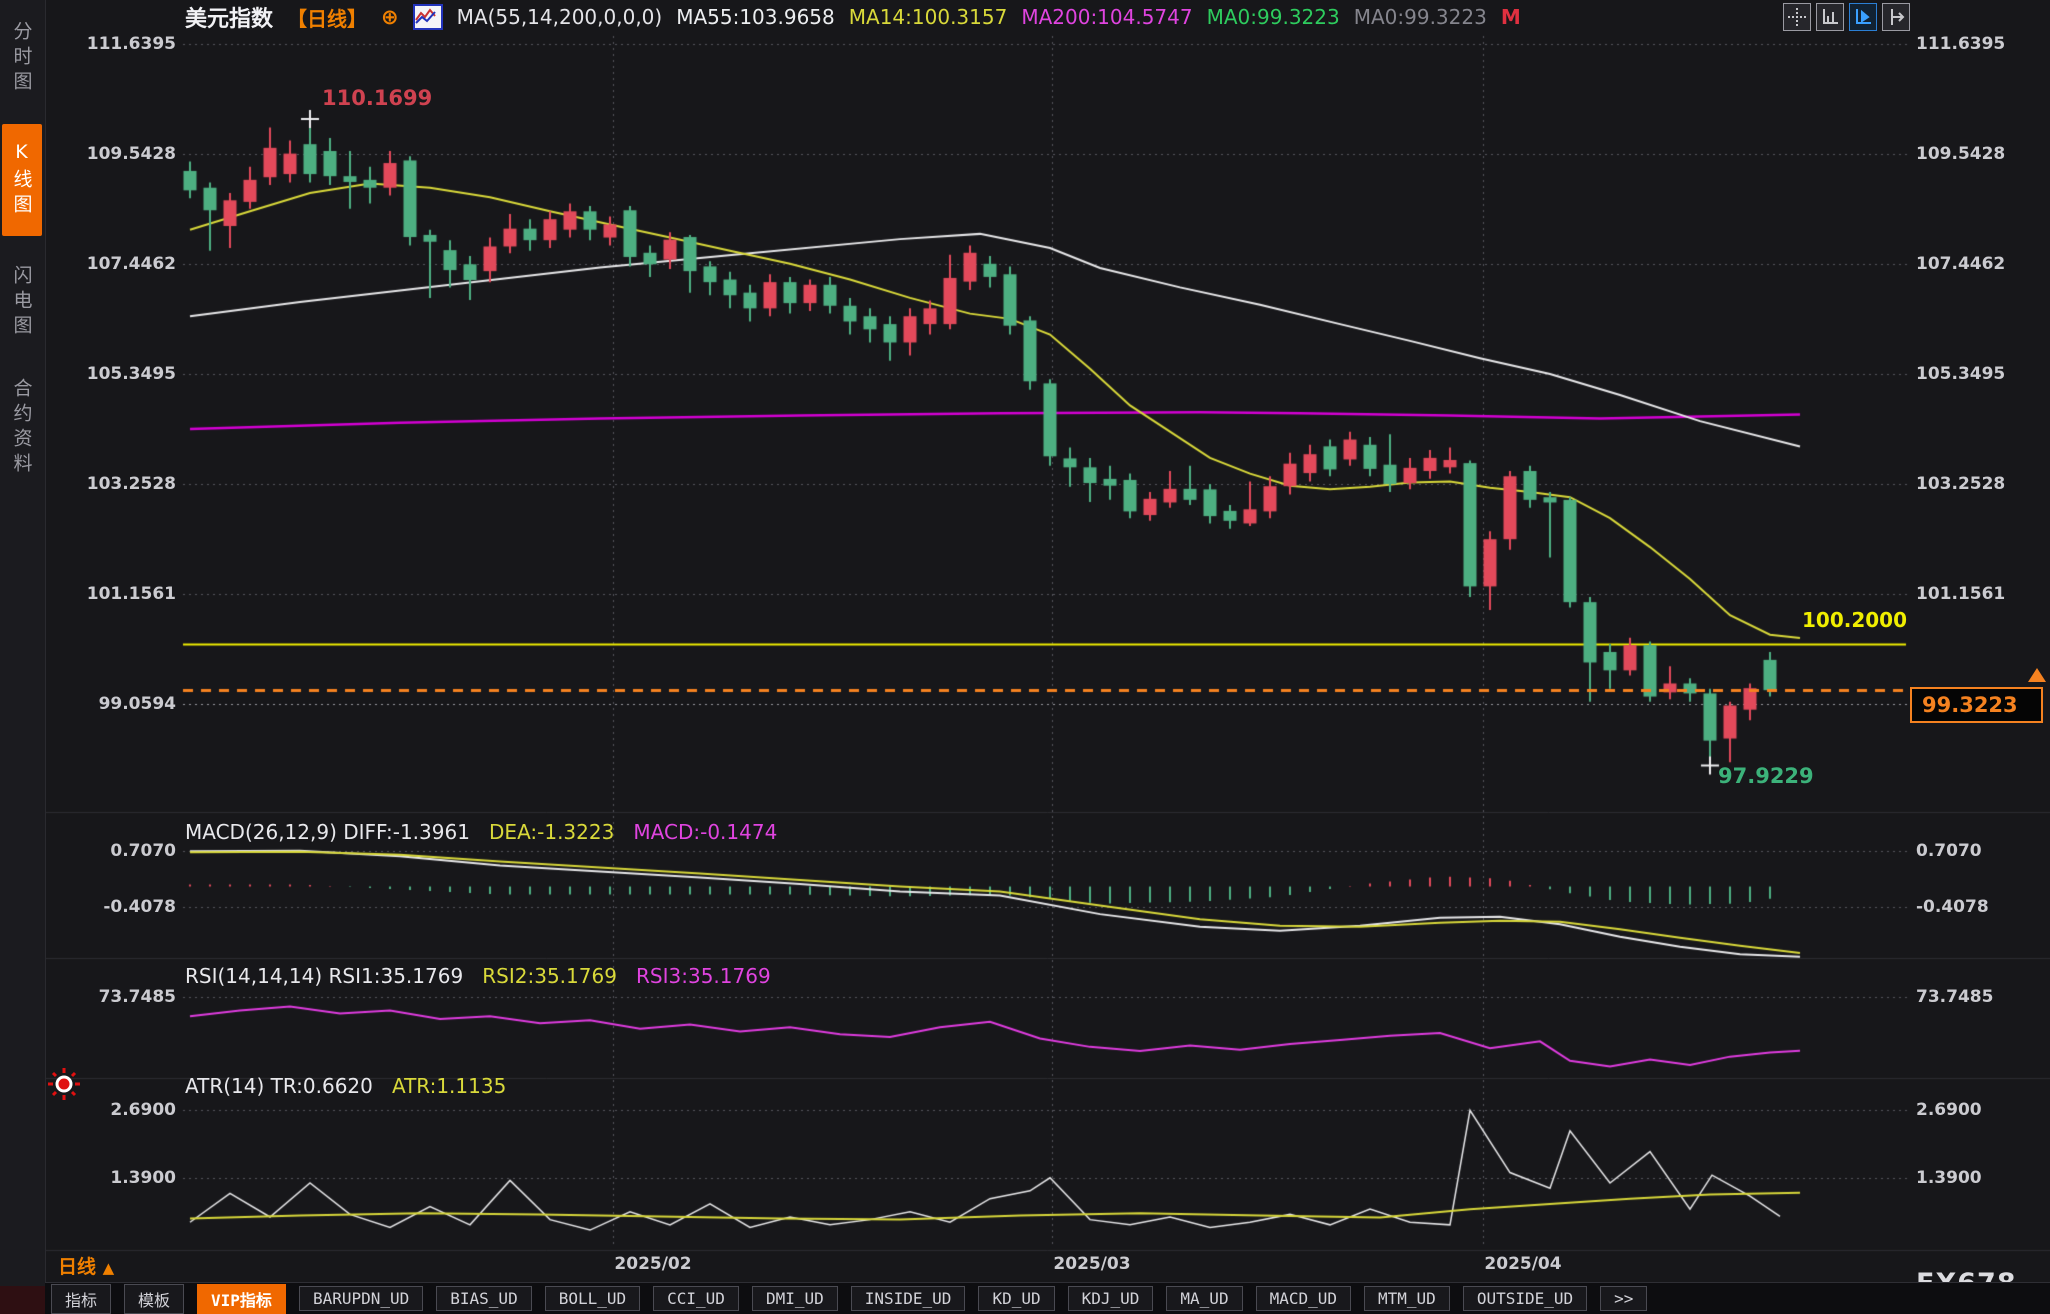  What do you see at coordinates (131, 153) in the screenshot?
I see `y-axis-label-left: 109.5428` at bounding box center [131, 153].